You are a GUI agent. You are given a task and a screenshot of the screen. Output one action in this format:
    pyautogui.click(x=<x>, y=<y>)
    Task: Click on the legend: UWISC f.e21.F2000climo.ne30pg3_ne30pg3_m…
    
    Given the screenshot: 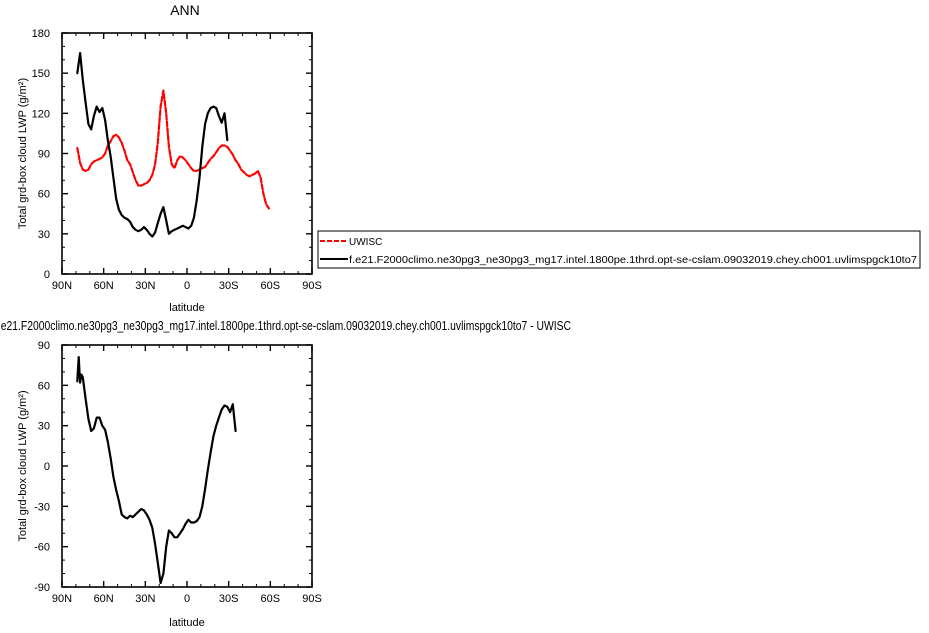 What is the action you would take?
    pyautogui.click(x=619, y=249)
    